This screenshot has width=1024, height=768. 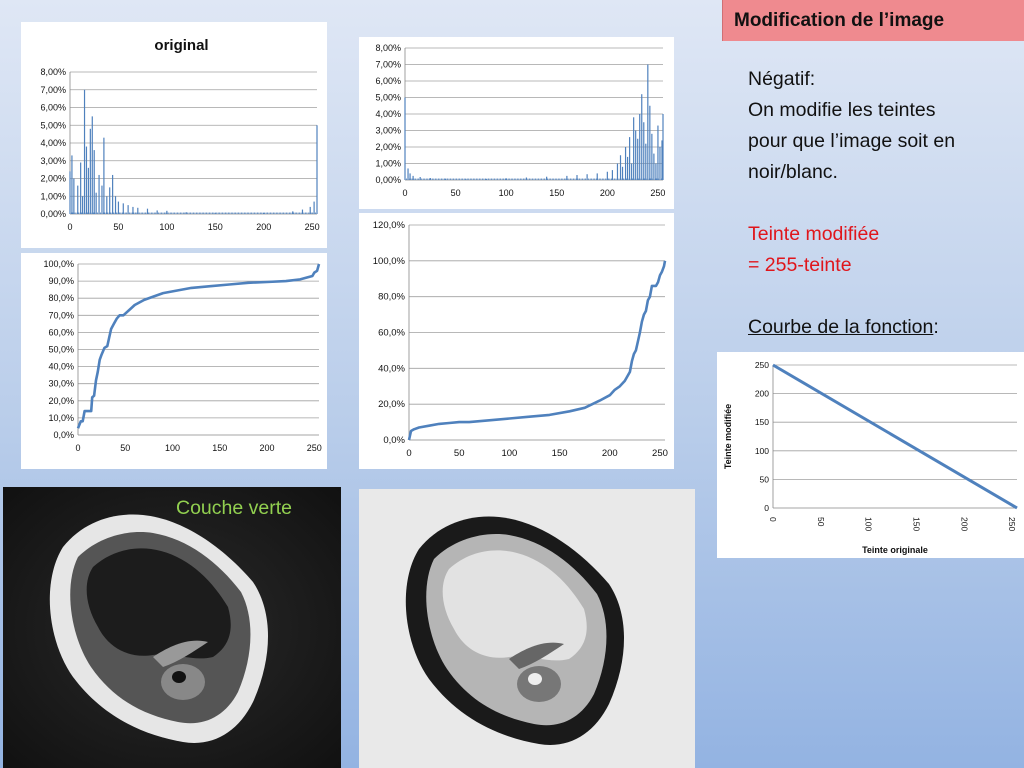 What do you see at coordinates (765, 479) in the screenshot?
I see `y-tick-label: 50` at bounding box center [765, 479].